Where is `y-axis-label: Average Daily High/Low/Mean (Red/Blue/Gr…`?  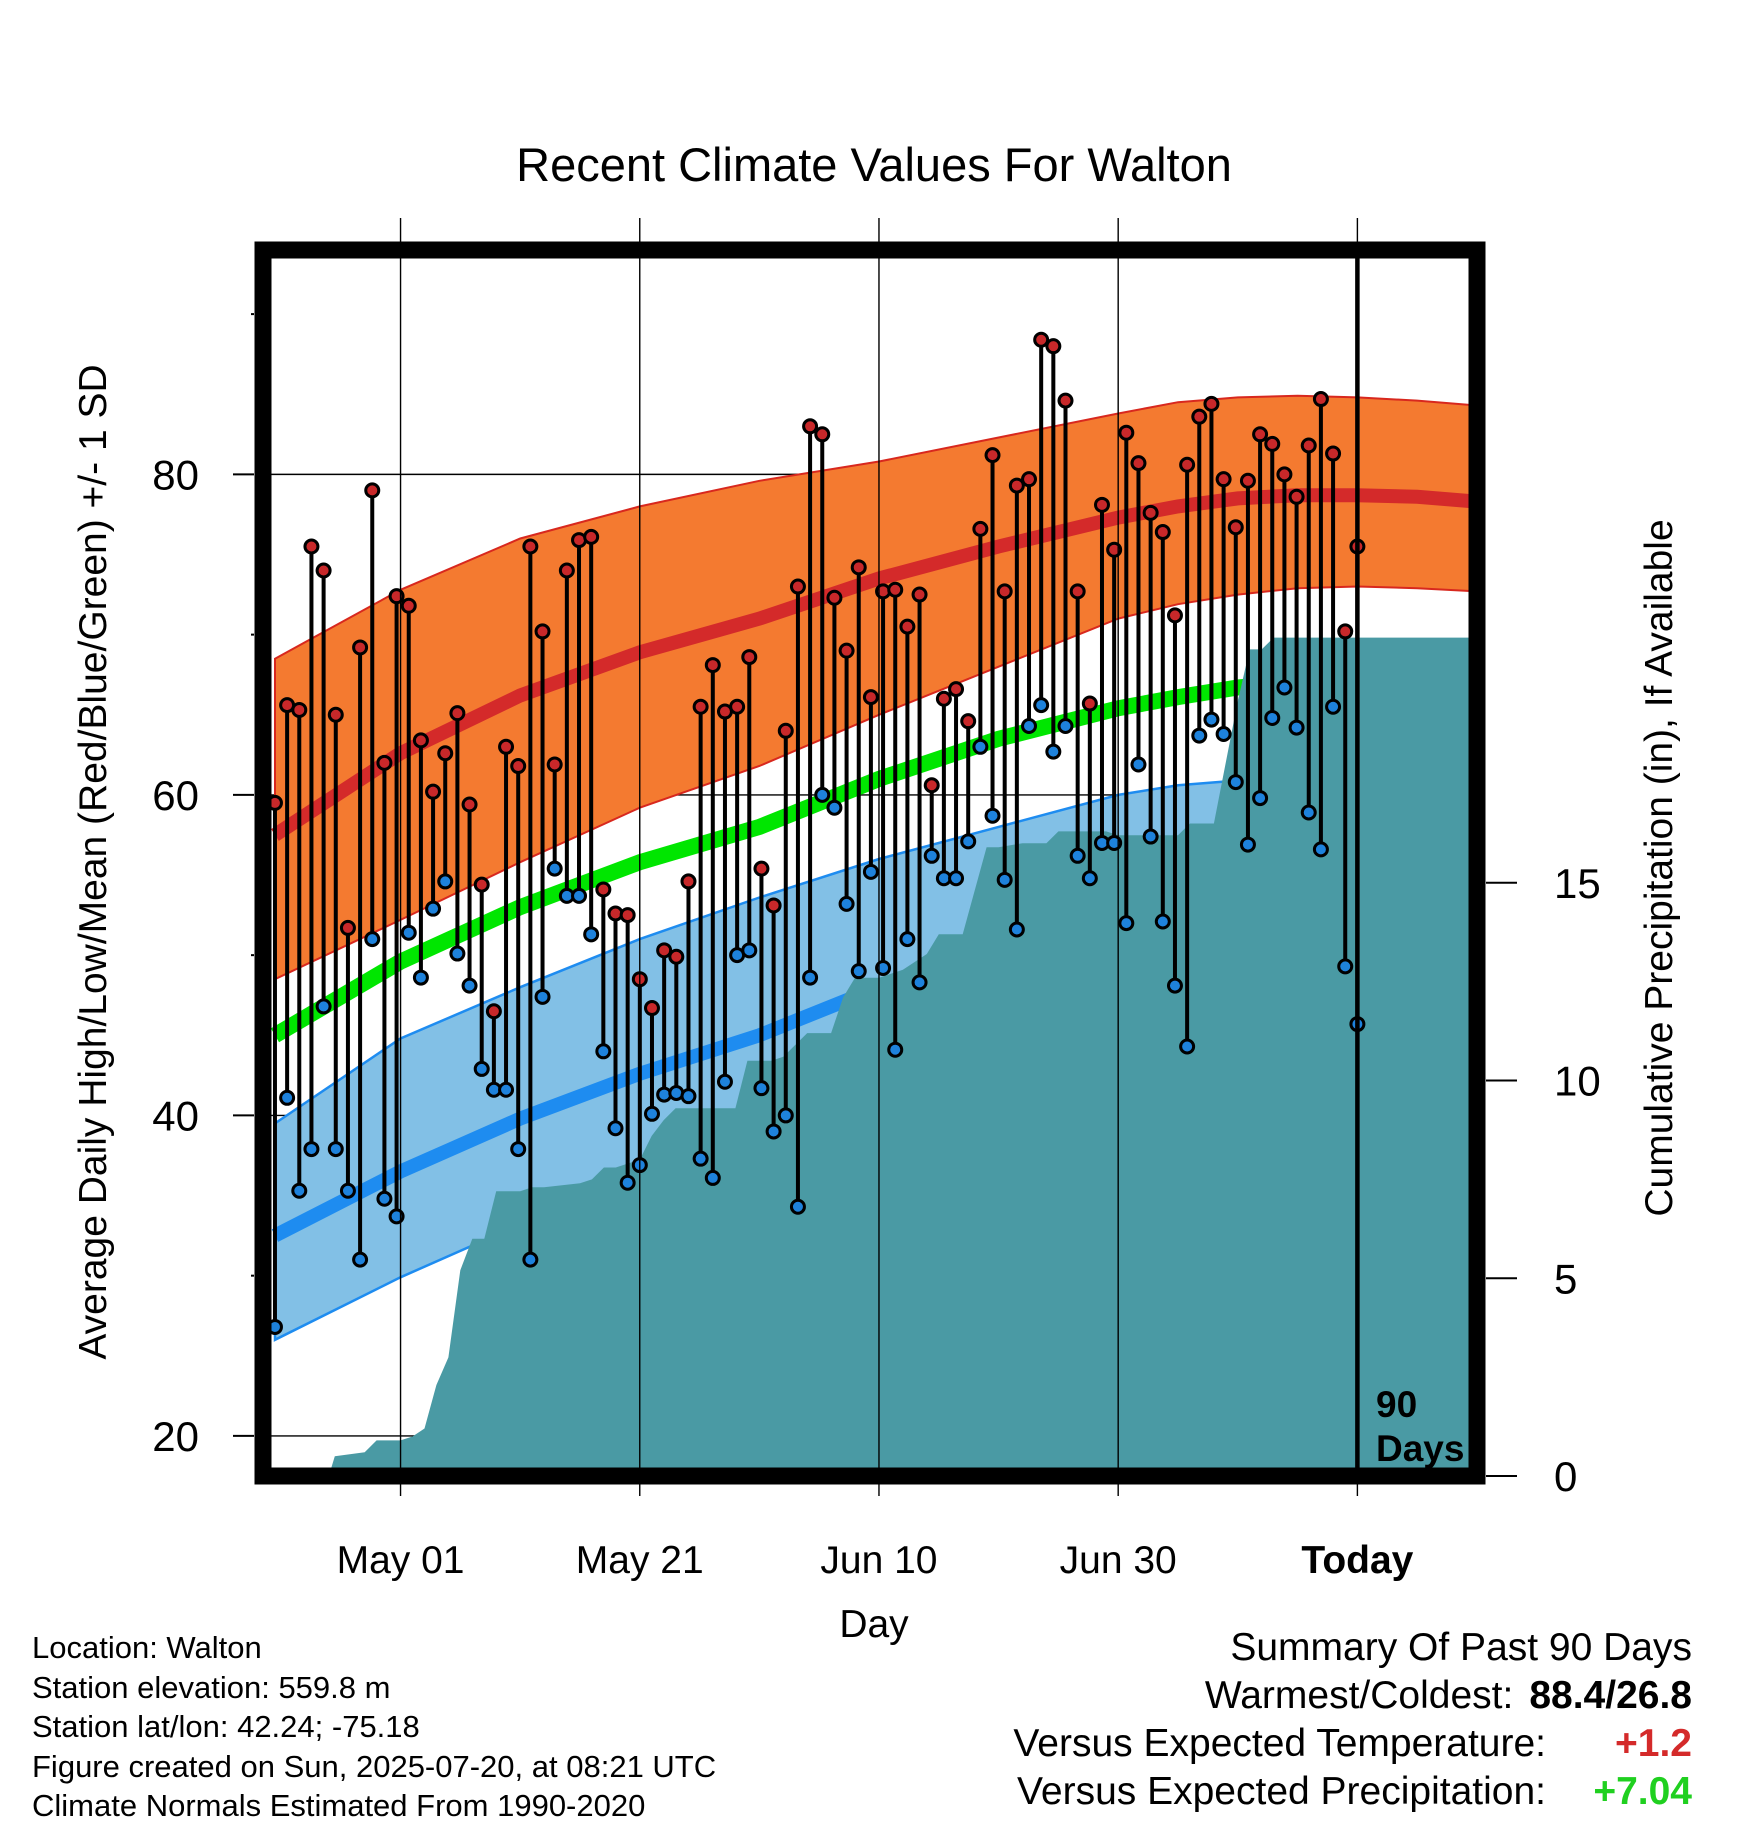 y-axis-label: Average Daily High/Low/Mean (Red/Blue/Gr… is located at coordinates (93, 861).